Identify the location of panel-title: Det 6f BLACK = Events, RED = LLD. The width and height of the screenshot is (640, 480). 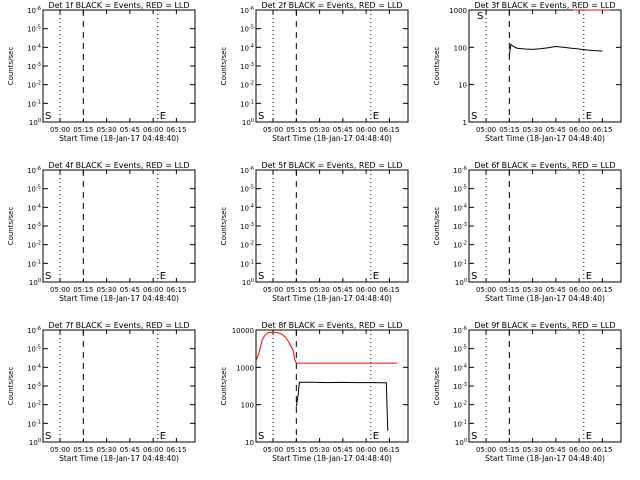
(544, 165).